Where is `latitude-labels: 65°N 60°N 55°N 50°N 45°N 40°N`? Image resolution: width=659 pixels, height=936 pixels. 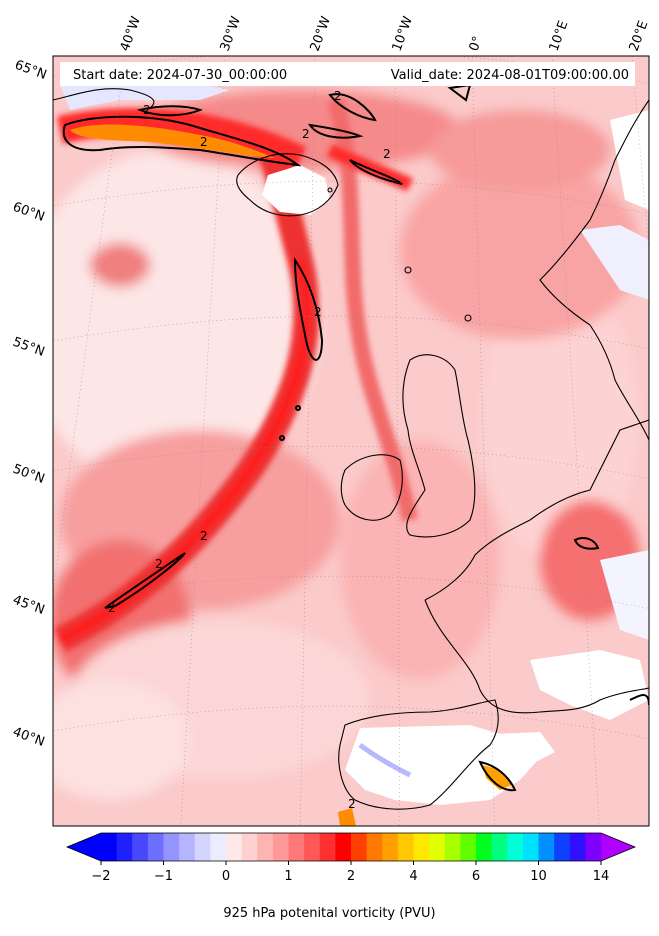 latitude-labels: 65°N 60°N 55°N 50°N 45°N 40°N is located at coordinates (30, 404).